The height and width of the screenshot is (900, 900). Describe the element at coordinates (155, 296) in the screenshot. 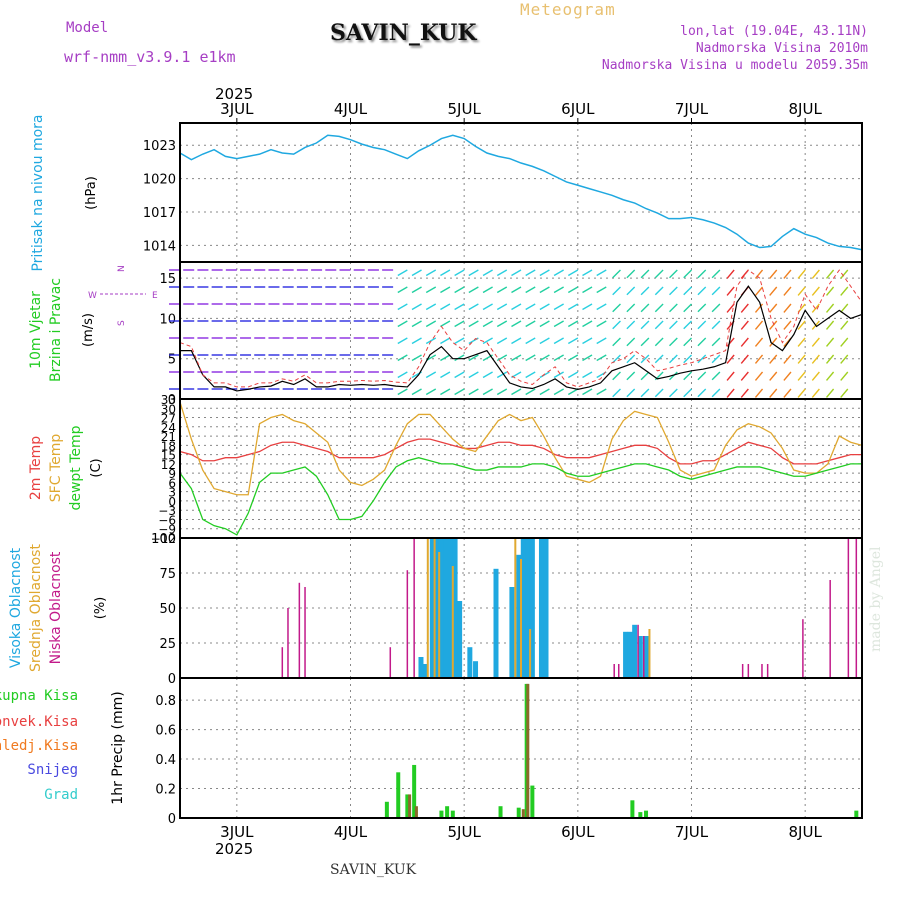

I see `compass-east: E` at that location.